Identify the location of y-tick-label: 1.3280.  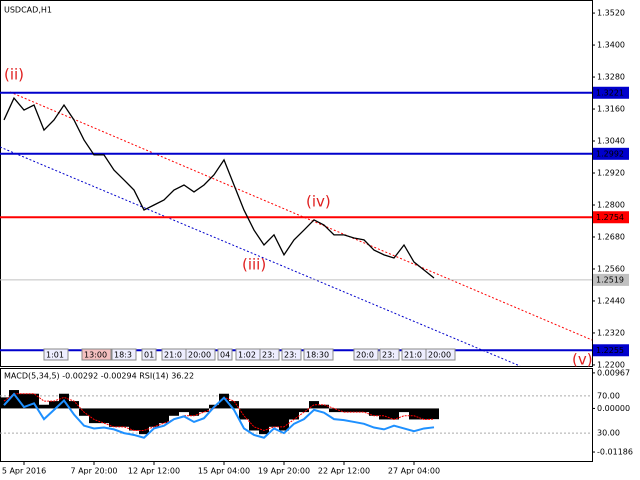
(611, 77).